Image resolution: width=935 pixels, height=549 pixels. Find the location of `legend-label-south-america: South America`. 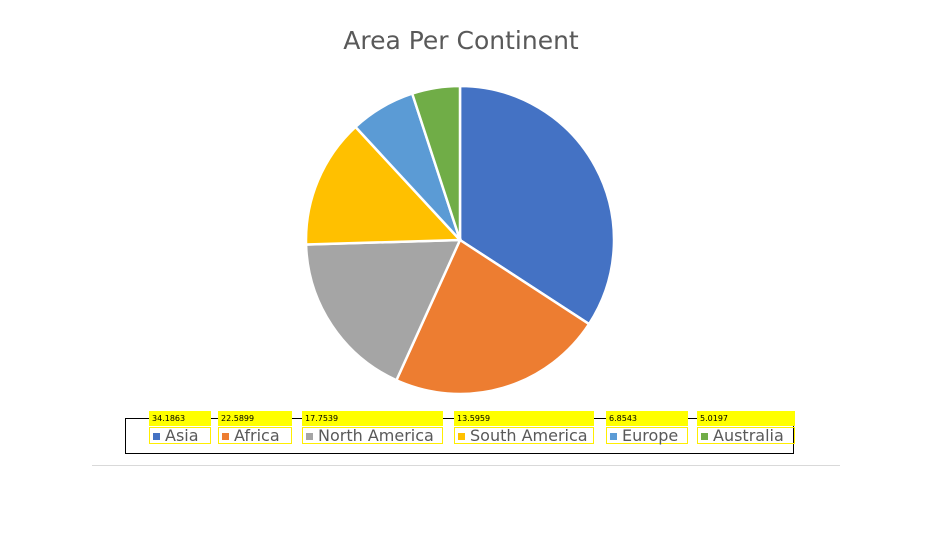

legend-label-south-america: South America is located at coordinates (524, 435).